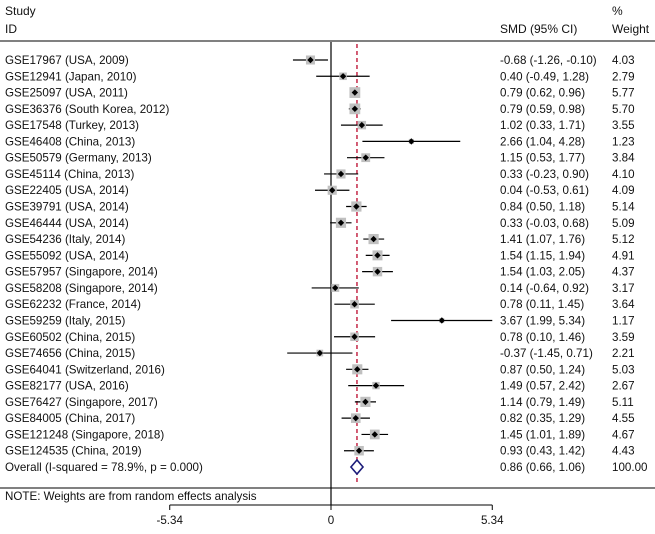  What do you see at coordinates (73, 451) in the screenshot?
I see `study-label: GSE124535 (China, 2019)` at bounding box center [73, 451].